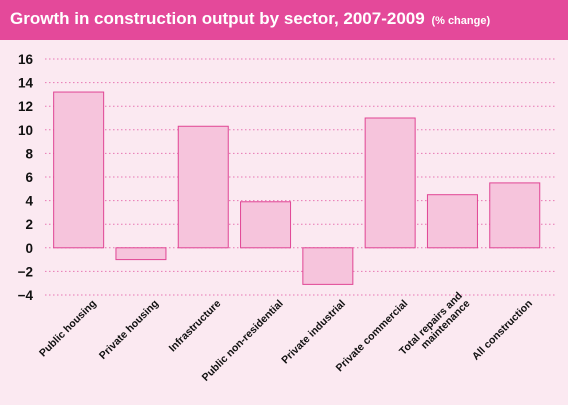 Image resolution: width=568 pixels, height=405 pixels. What do you see at coordinates (195, 326) in the screenshot?
I see `x-category-label: Infrastructure` at bounding box center [195, 326].